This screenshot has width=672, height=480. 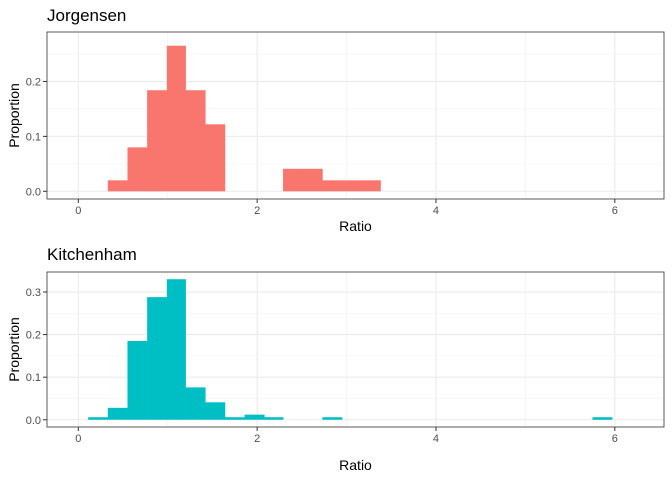 What do you see at coordinates (33, 378) in the screenshot?
I see `kitchenham-y-tick-label: 0.1` at bounding box center [33, 378].